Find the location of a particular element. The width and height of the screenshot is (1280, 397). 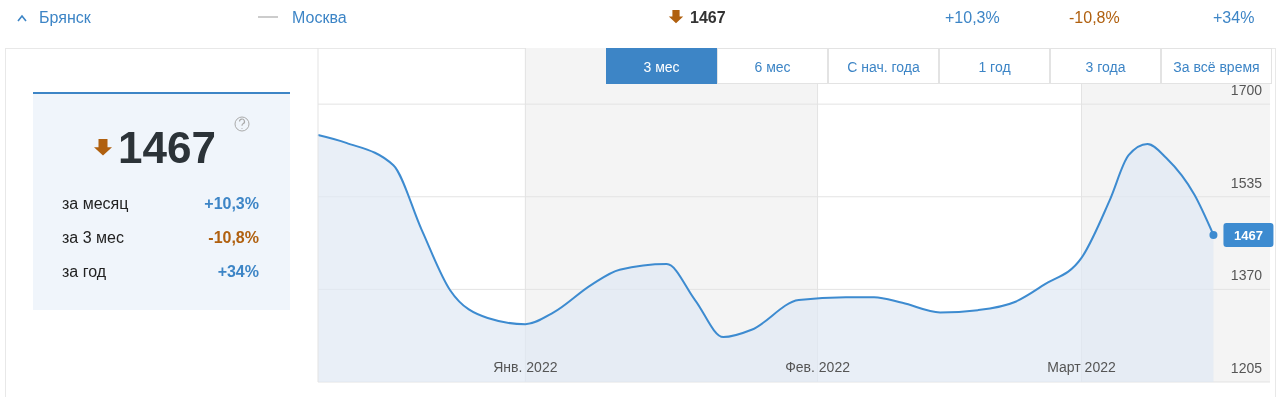

period-button: 6 мес is located at coordinates (772, 66).